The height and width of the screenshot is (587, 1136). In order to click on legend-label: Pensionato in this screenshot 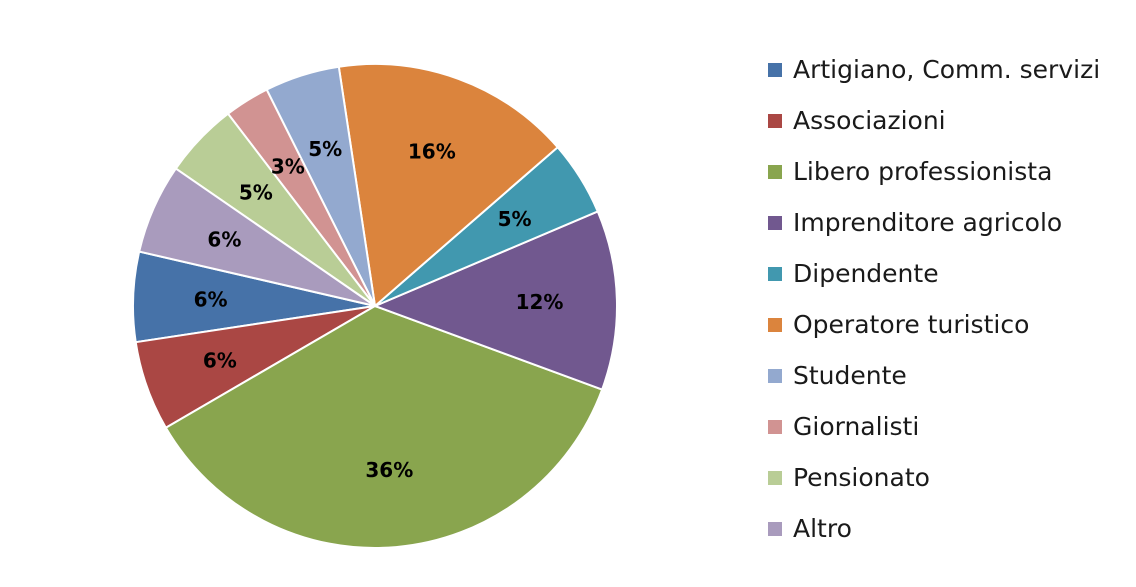, I will do `click(861, 477)`.